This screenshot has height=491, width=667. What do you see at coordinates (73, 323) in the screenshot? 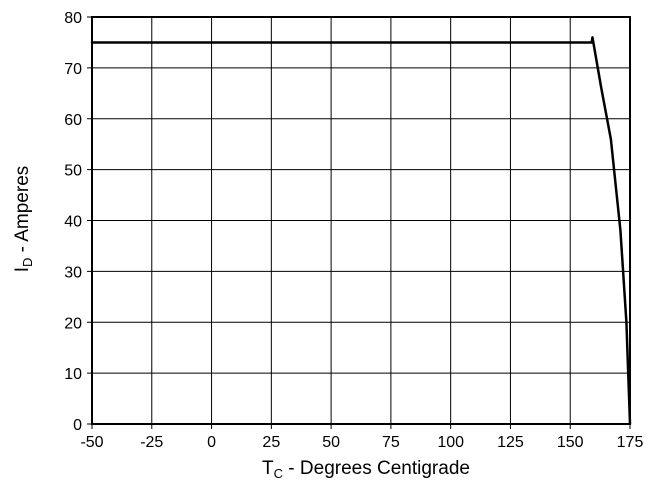
I see `y-tick-label: 20` at bounding box center [73, 323].